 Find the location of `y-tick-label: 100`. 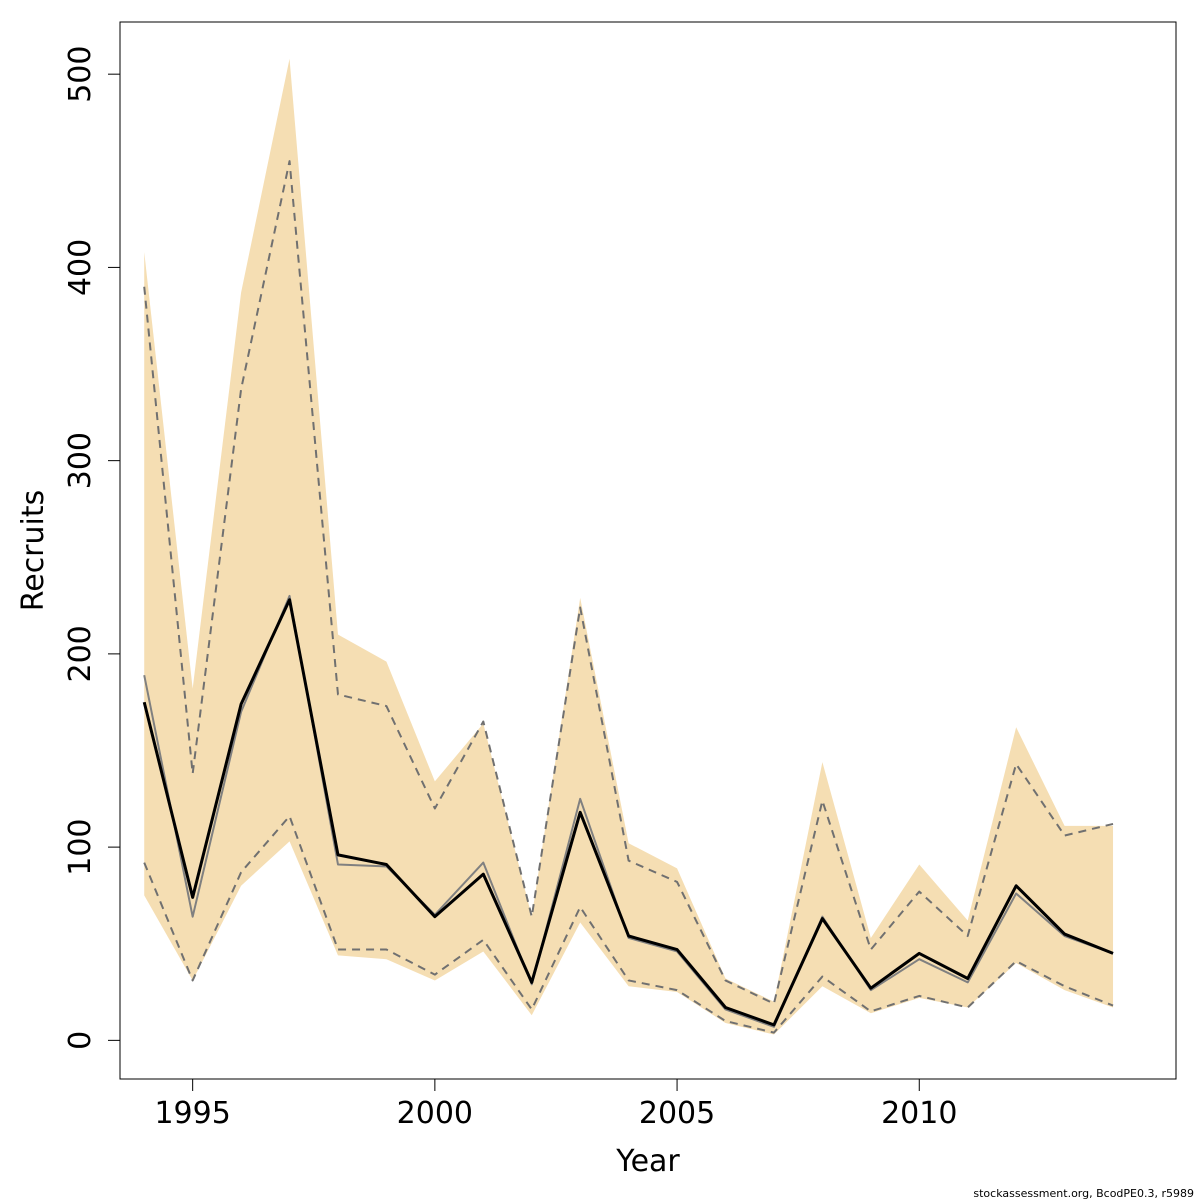

y-tick-label: 100 is located at coordinates (80, 846).